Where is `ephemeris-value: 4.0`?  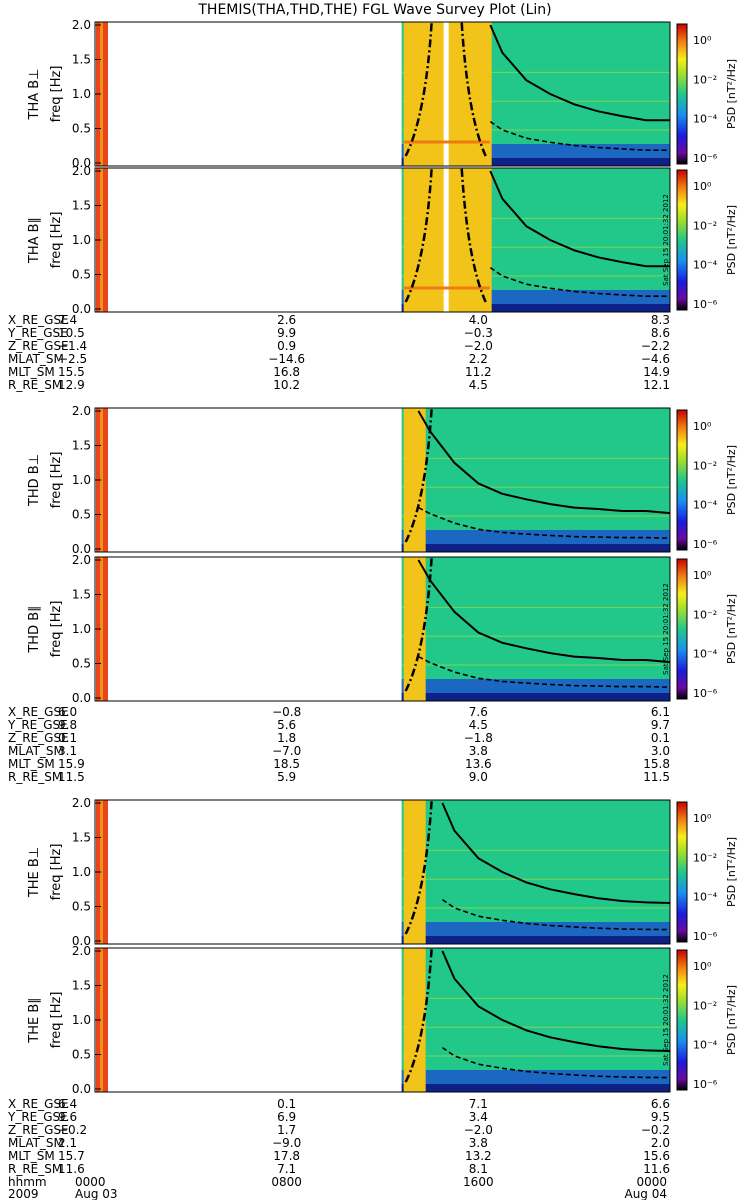
ephemeris-value: 4.0 is located at coordinates (478, 320).